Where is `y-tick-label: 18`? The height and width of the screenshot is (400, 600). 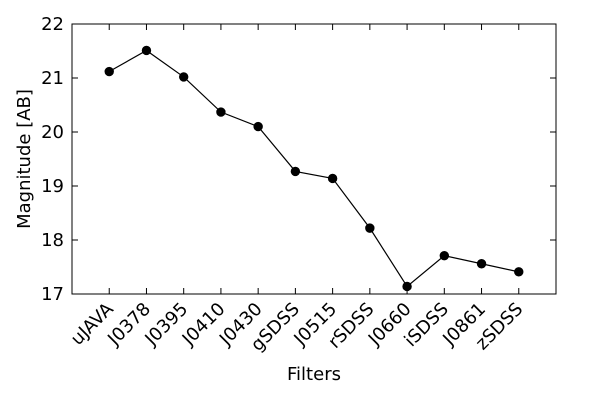 y-tick-label: 18 is located at coordinates (52, 240).